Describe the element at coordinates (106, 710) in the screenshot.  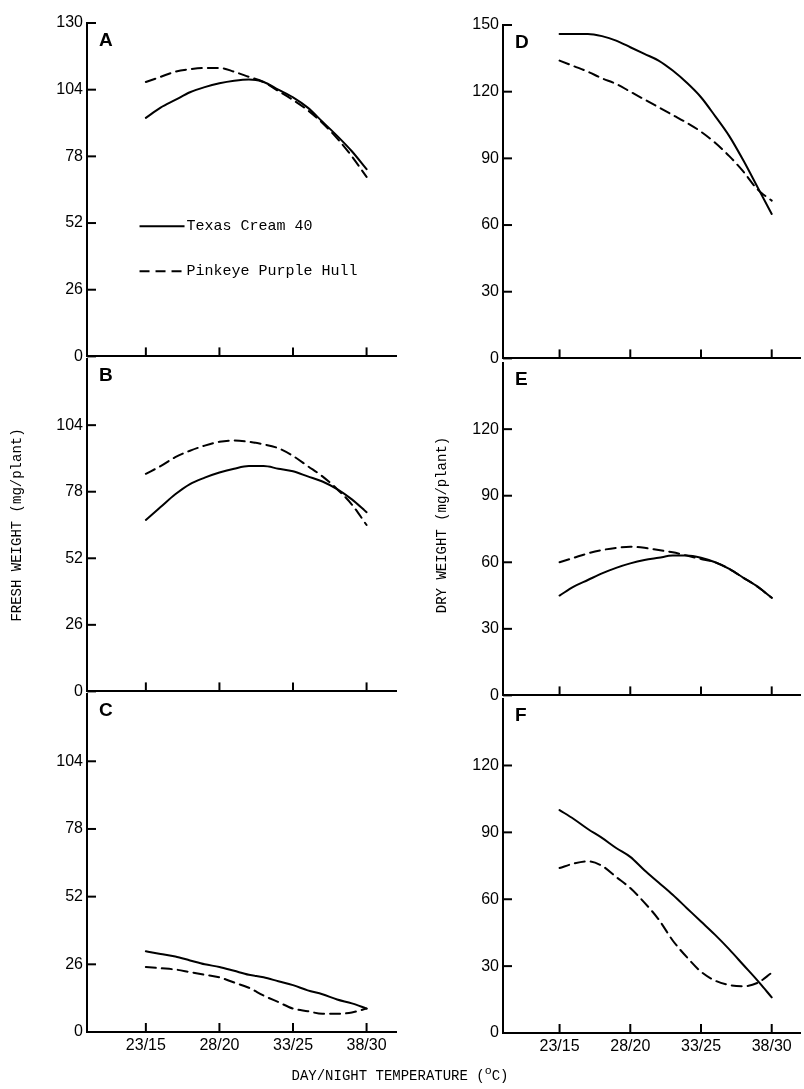
I see `chart-title: C` at that location.